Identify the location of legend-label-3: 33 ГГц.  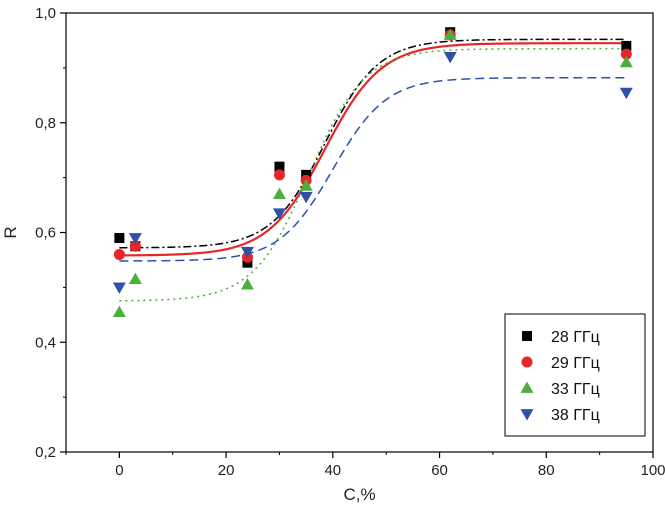
(575, 389).